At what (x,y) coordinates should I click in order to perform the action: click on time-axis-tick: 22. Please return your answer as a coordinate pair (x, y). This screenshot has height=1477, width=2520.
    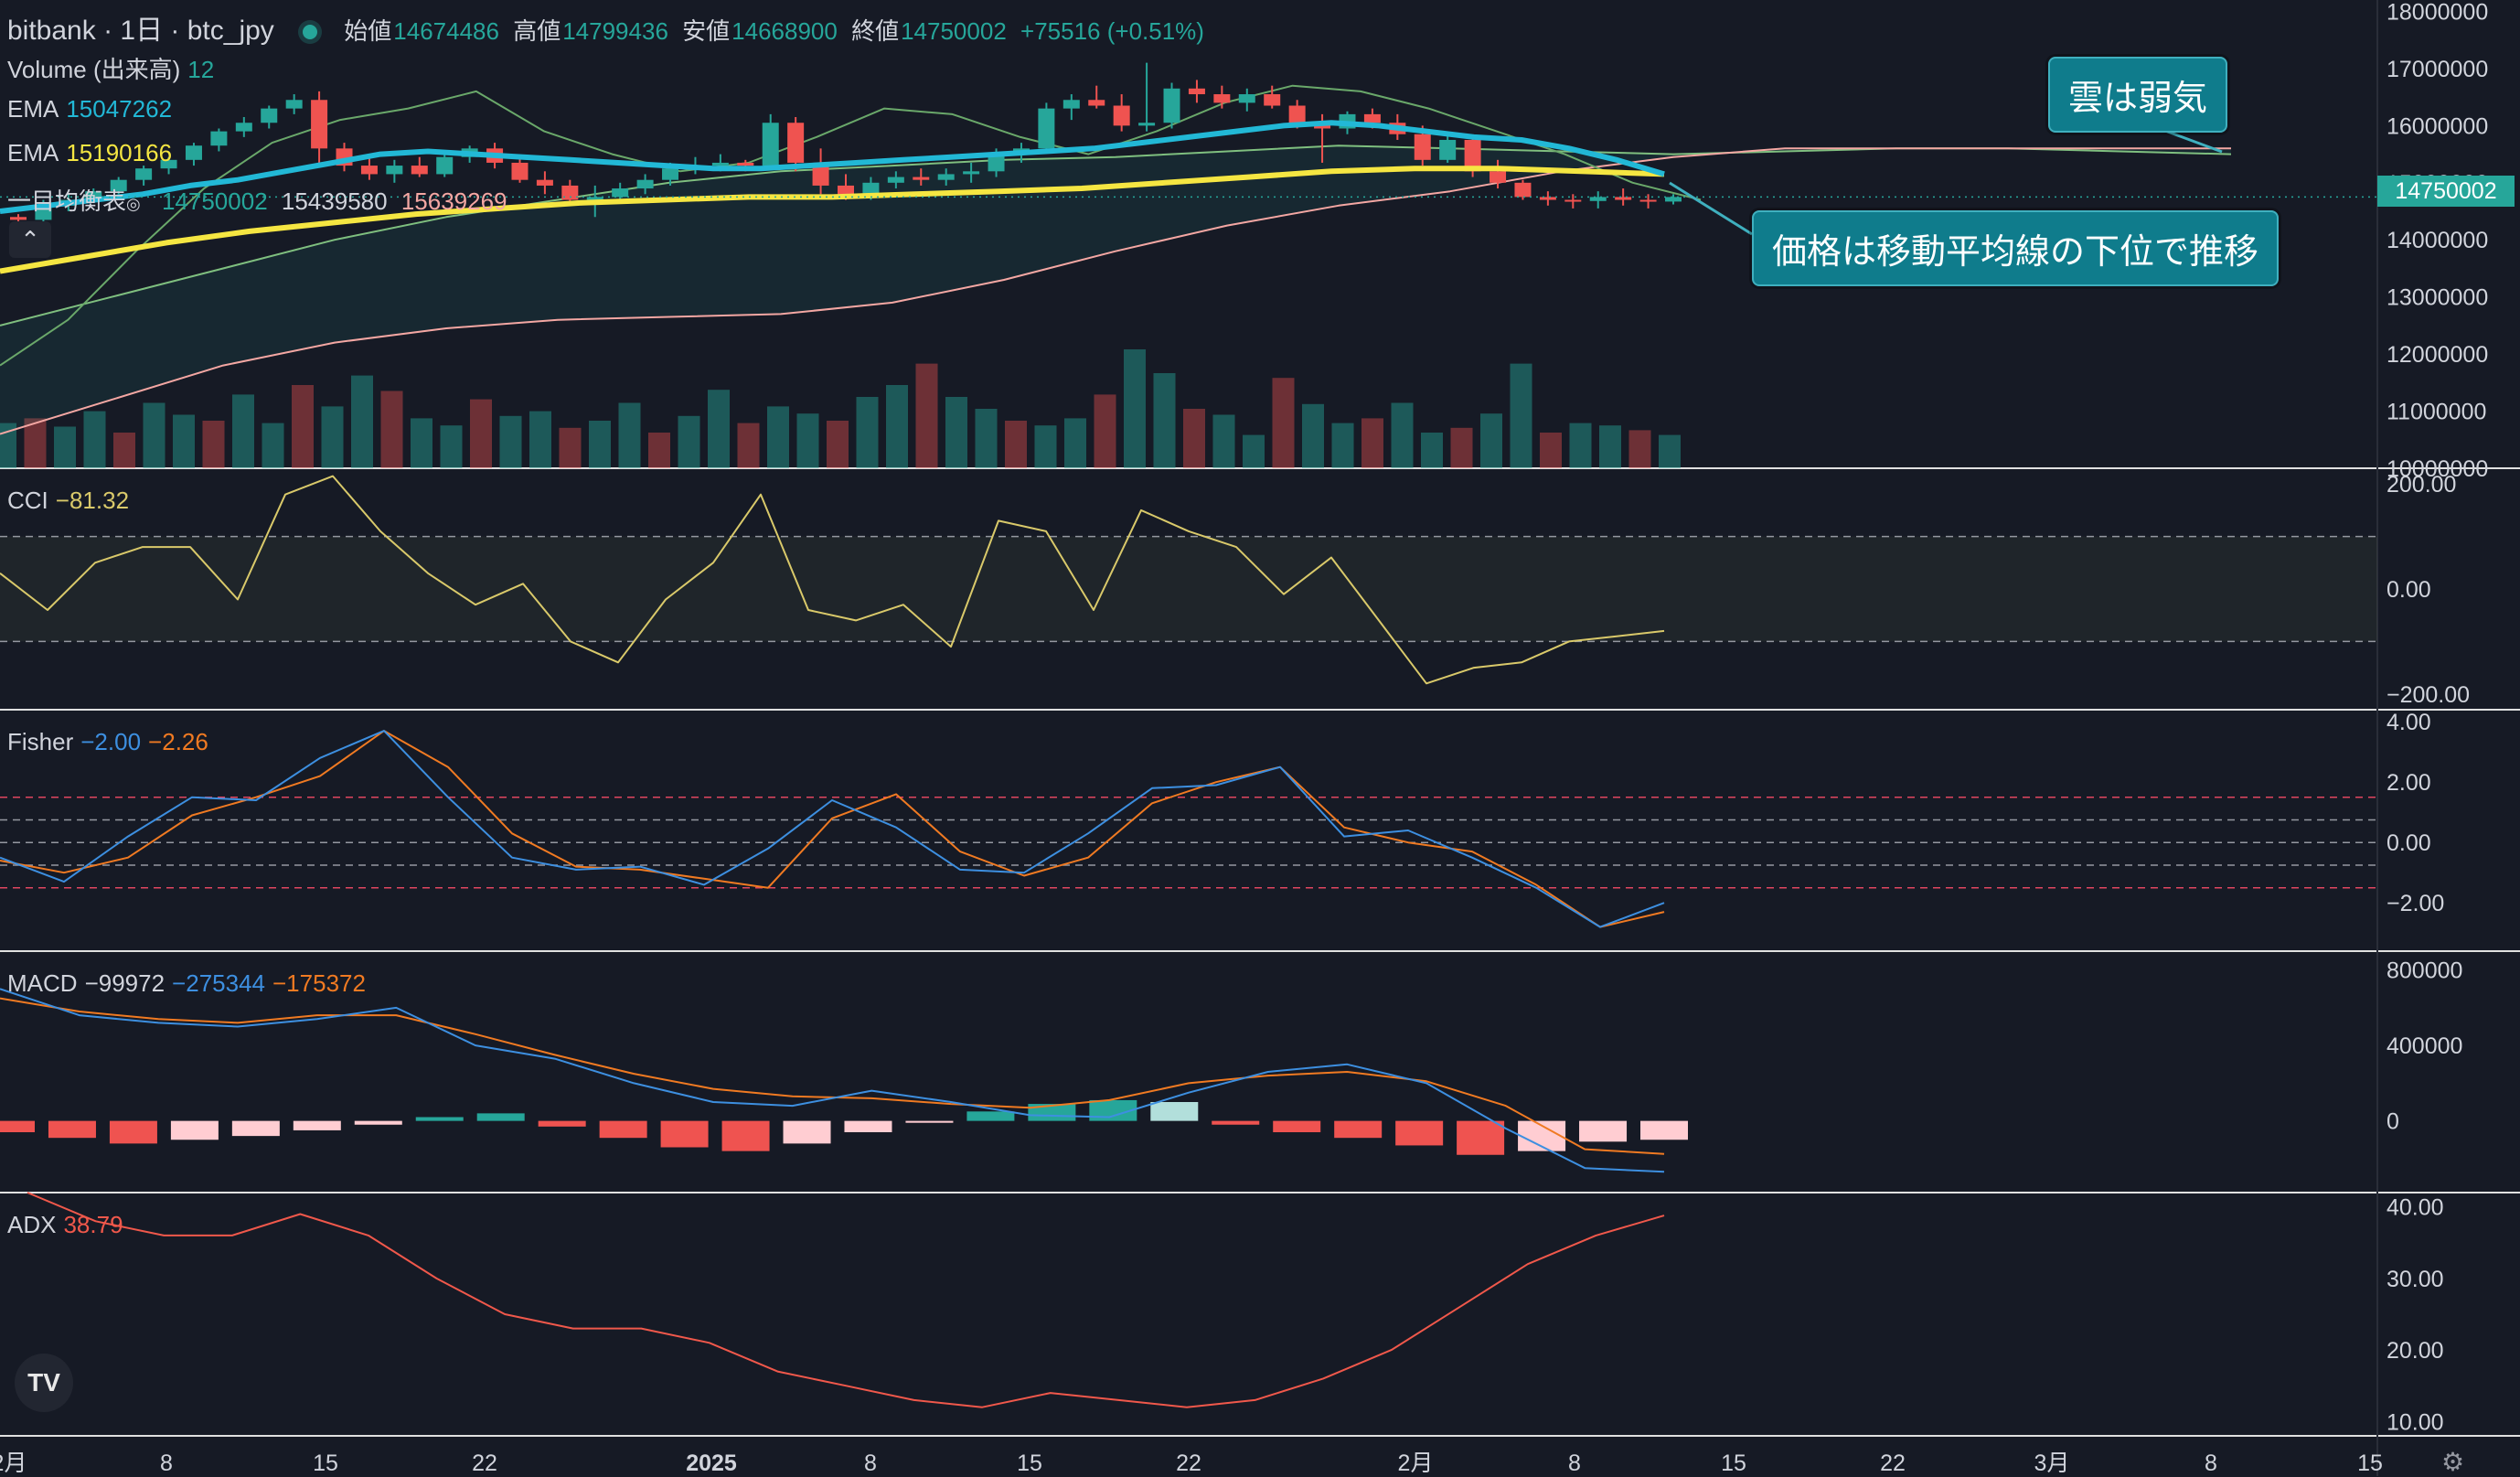
    Looking at the image, I should click on (1188, 1463).